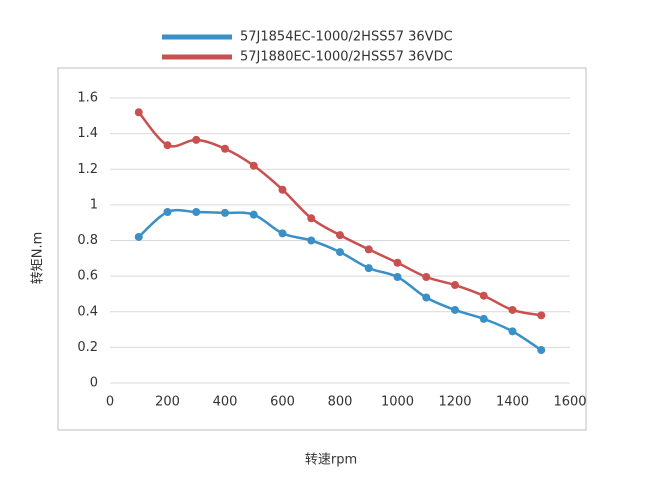  What do you see at coordinates (167, 402) in the screenshot?
I see `x-tick-label: 200` at bounding box center [167, 402].